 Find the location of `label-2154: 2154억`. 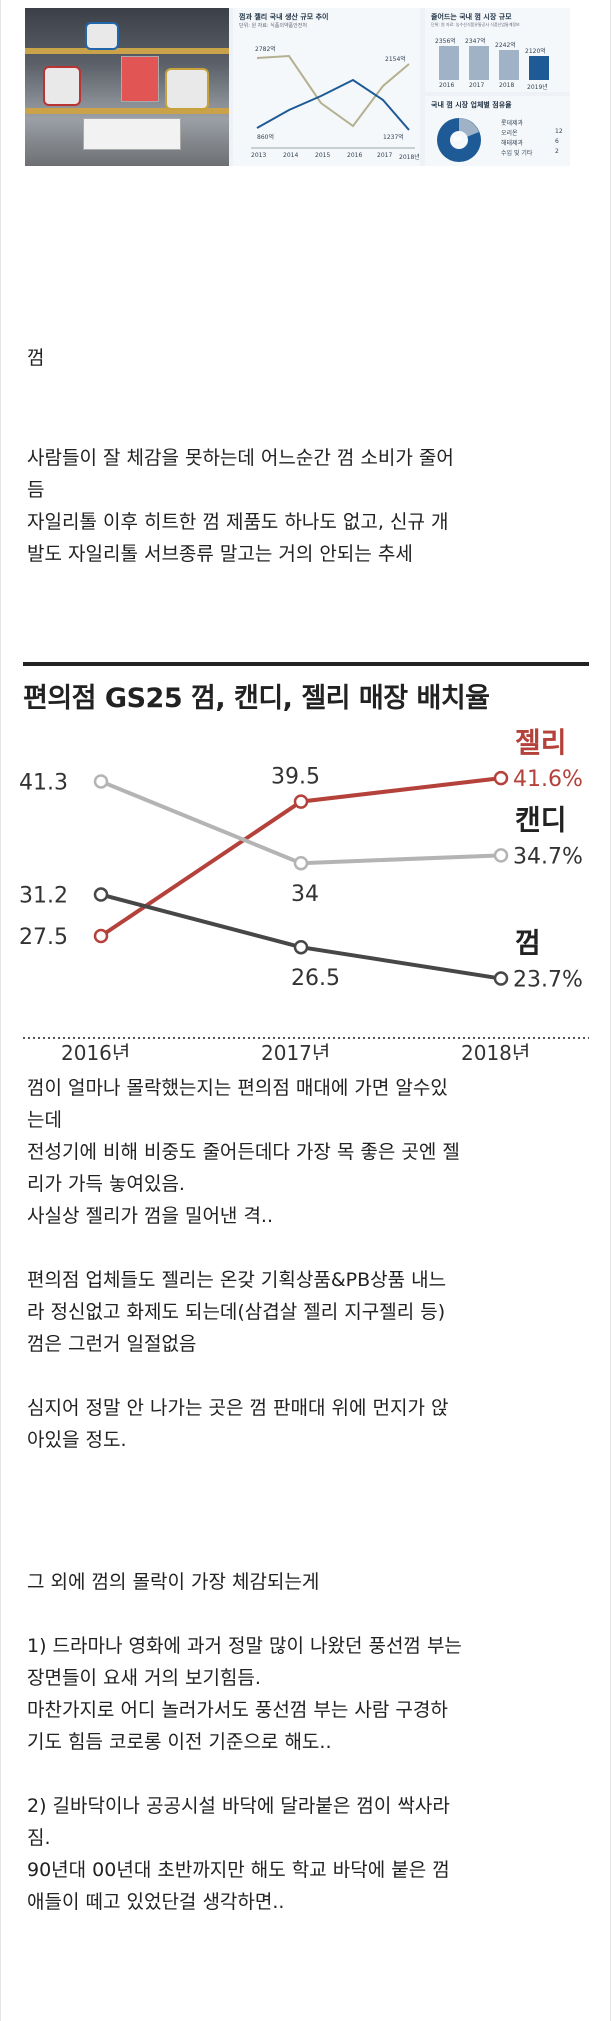

label-2154: 2154억 is located at coordinates (395, 59).